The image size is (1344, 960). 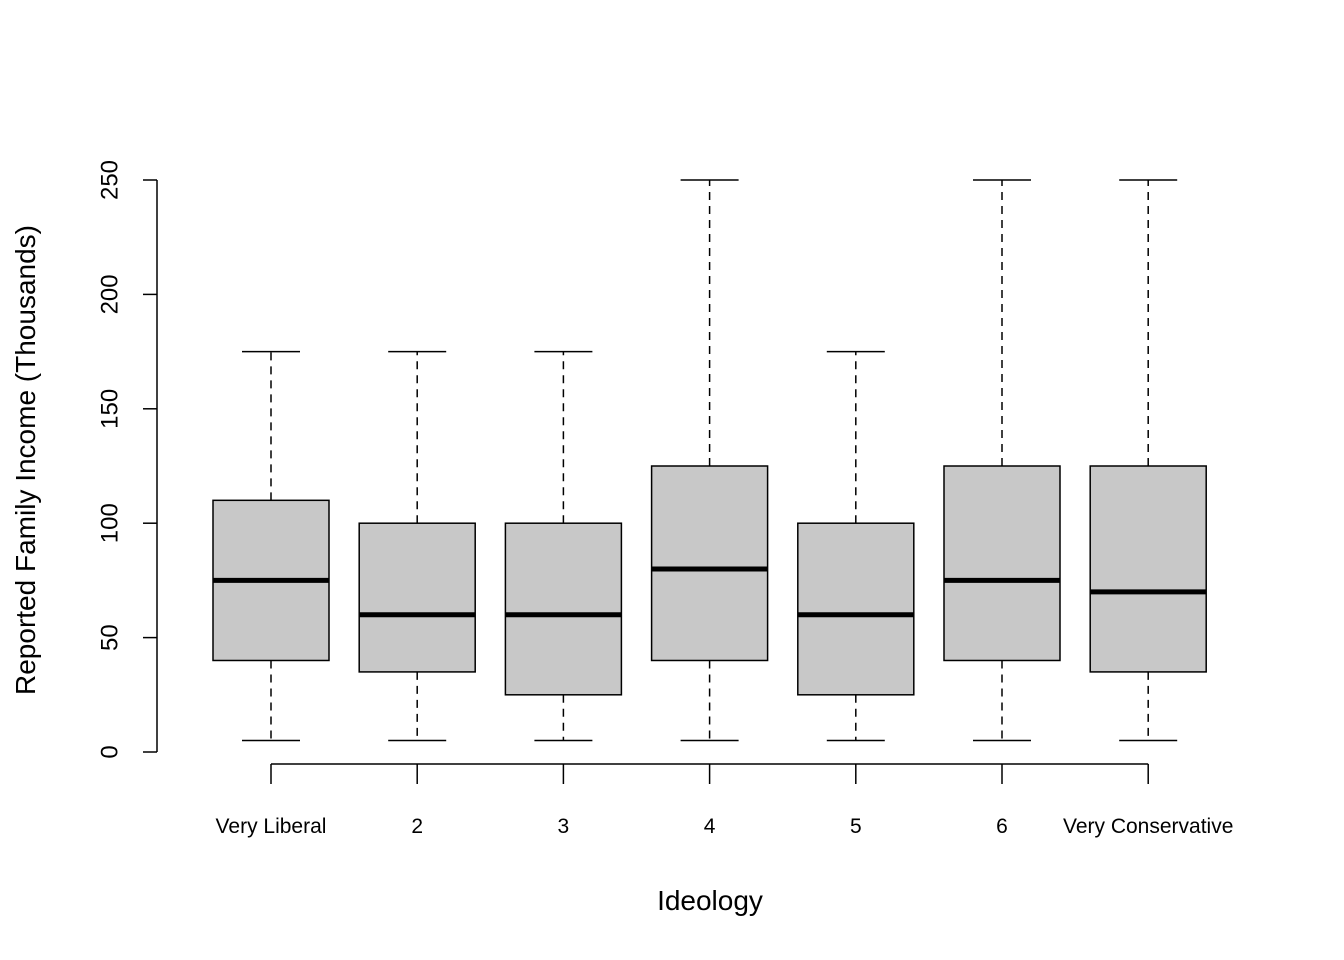 I want to click on x-tick-label: 5, so click(x=856, y=826).